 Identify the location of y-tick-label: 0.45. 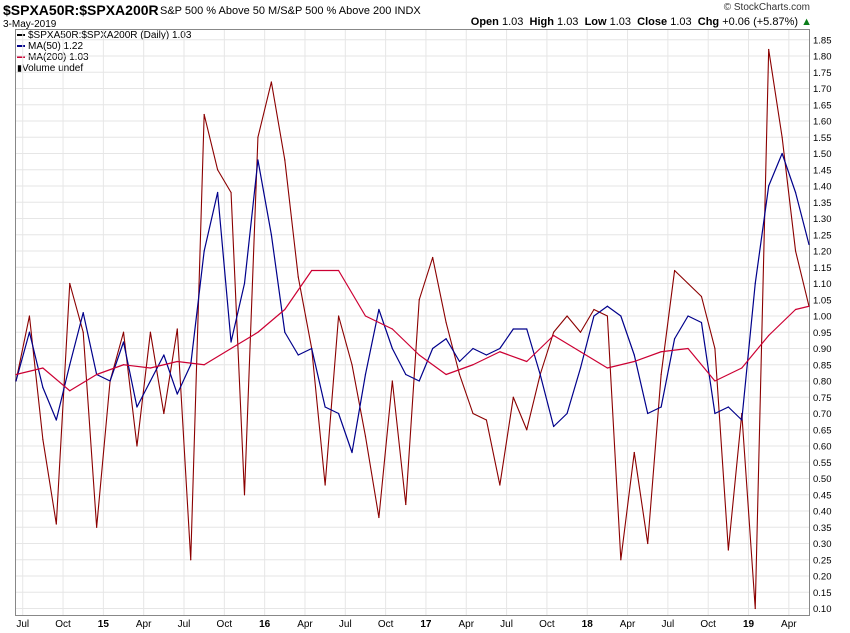
(822, 495).